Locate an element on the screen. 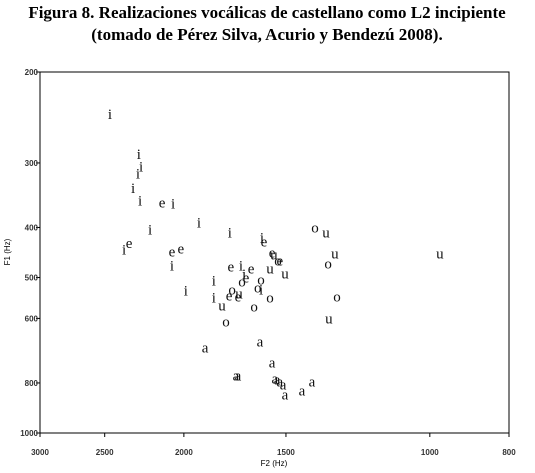 This screenshot has height=473, width=535. x-tick-label: 2500 is located at coordinates (105, 452).